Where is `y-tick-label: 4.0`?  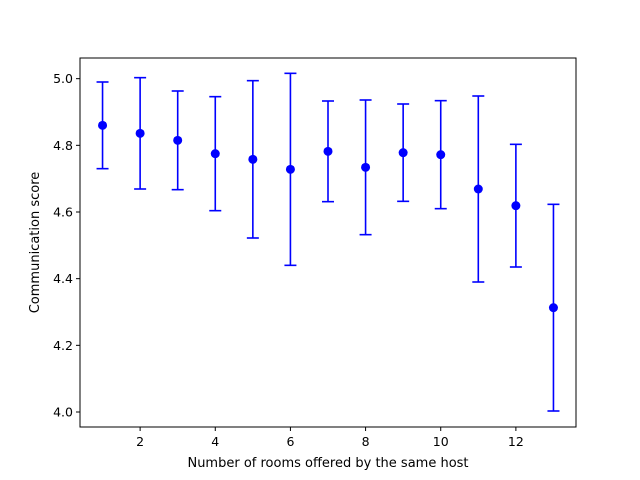
y-tick-label: 4.0 is located at coordinates (63, 412).